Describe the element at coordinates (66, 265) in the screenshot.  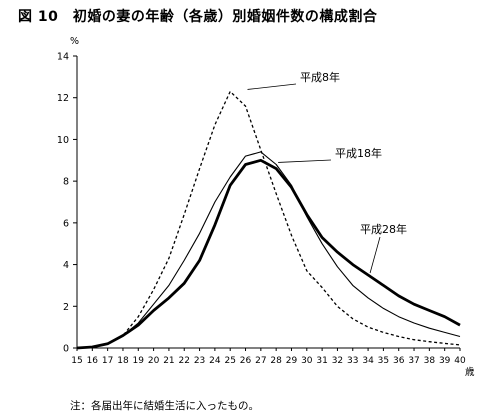
I see `y-tick-label: 4` at that location.